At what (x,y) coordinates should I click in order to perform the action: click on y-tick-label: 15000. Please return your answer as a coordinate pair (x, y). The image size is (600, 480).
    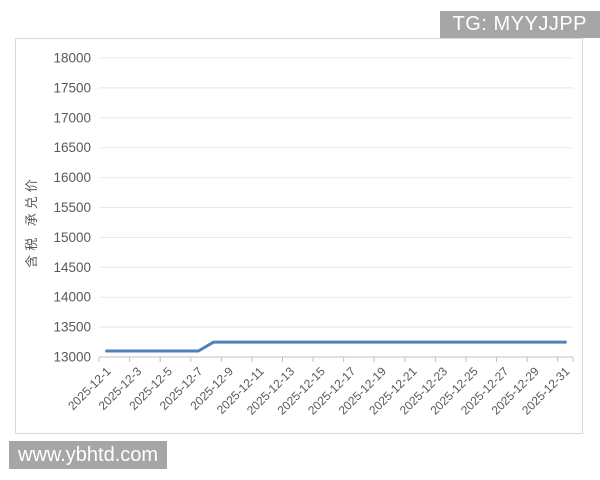
    Looking at the image, I should click on (72, 237).